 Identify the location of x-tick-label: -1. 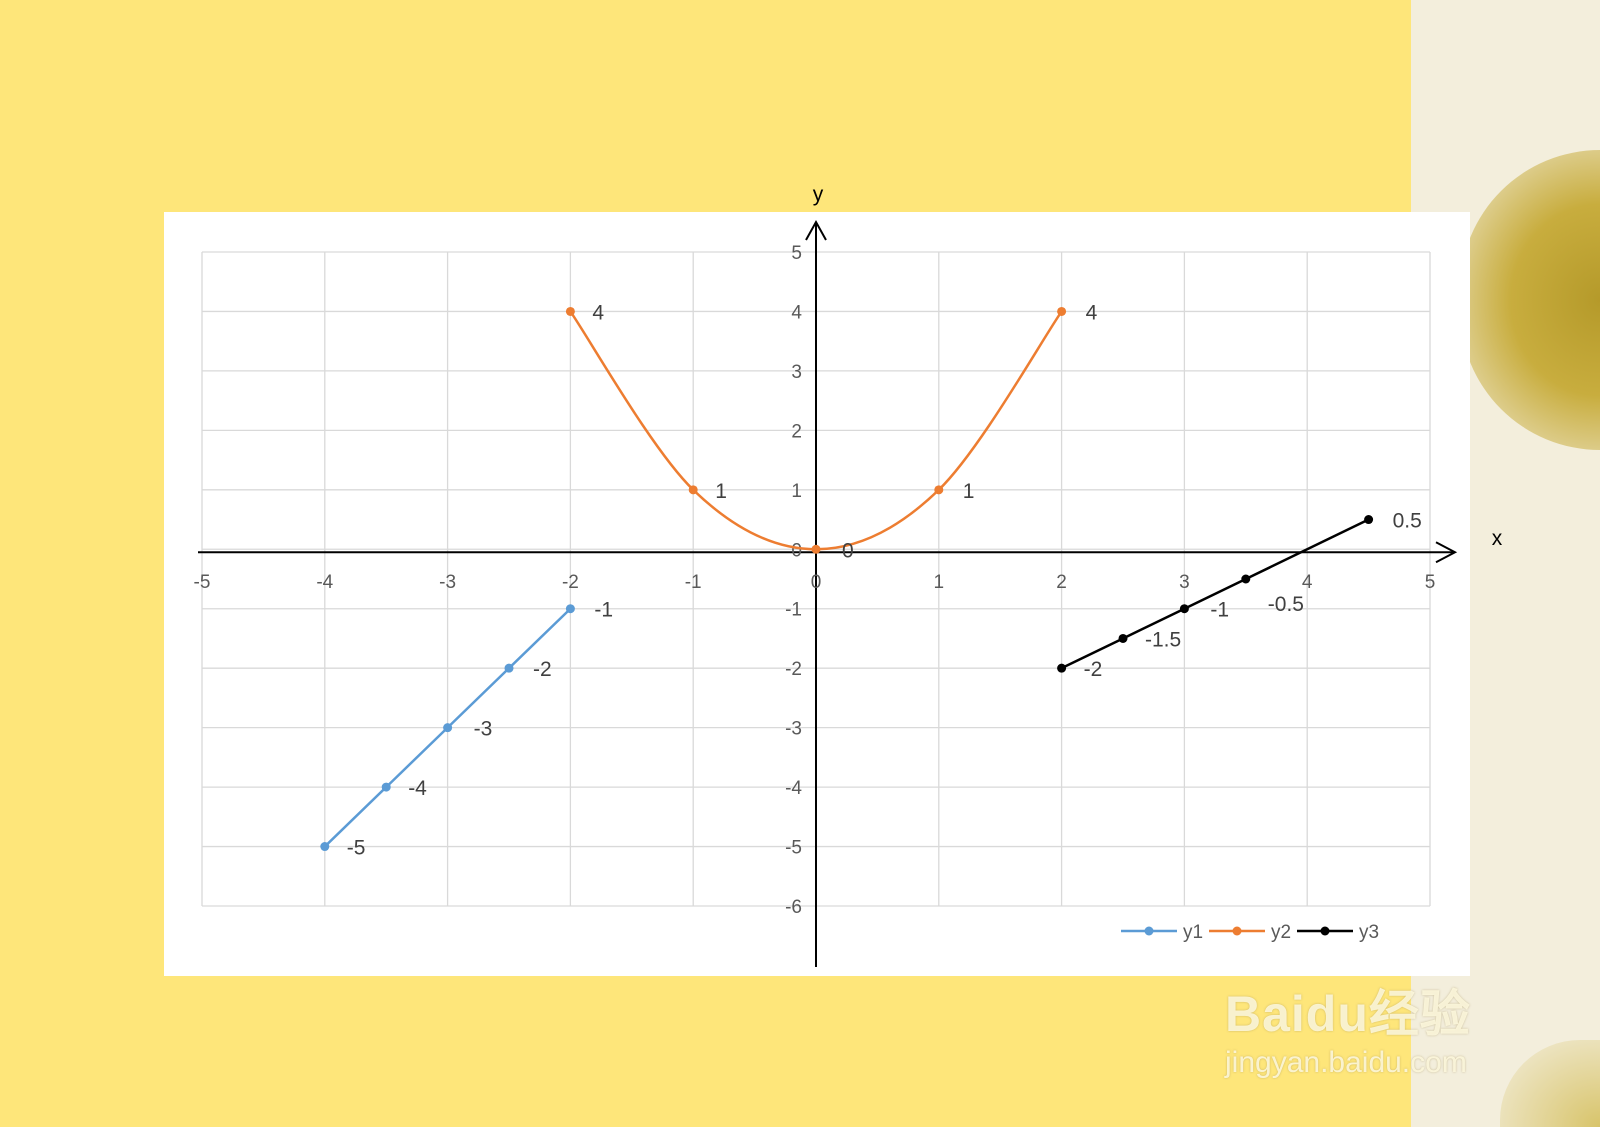
(693, 582).